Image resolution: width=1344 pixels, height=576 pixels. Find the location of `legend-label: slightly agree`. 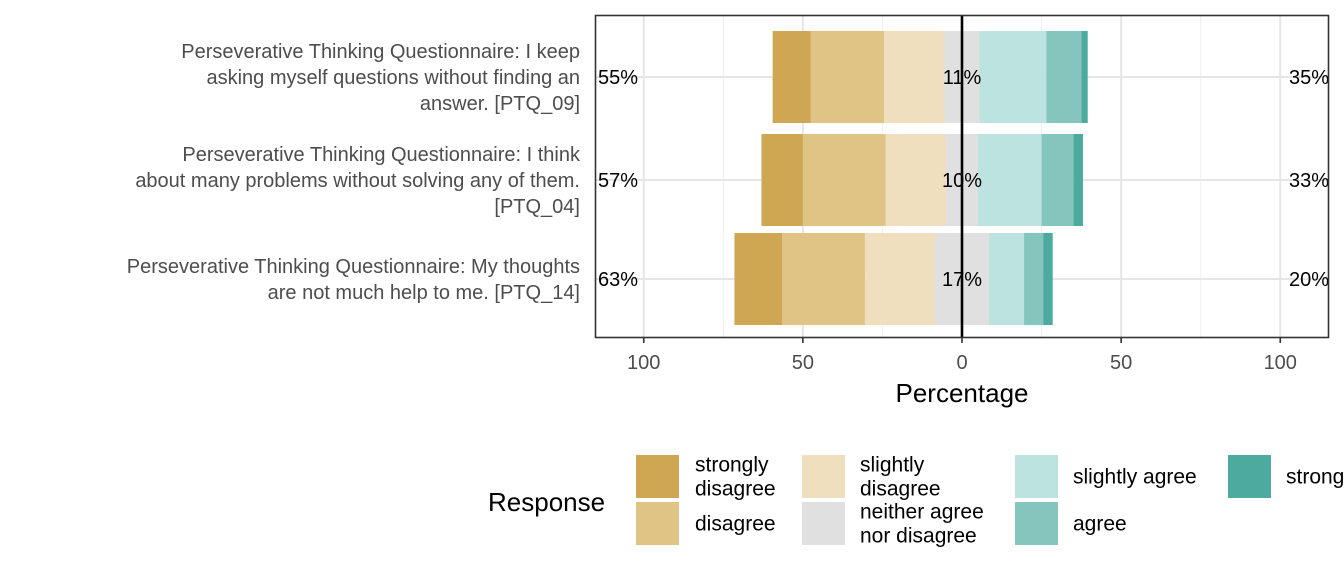

legend-label: slightly agree is located at coordinates (1135, 477).